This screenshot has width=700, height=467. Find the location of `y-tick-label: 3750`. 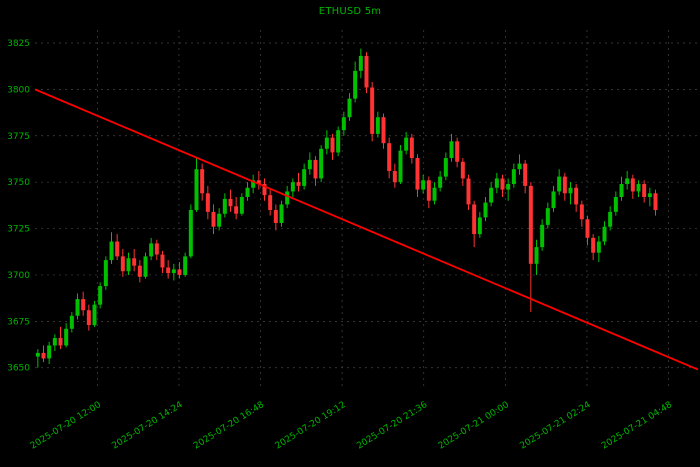

y-tick-label: 3750 is located at coordinates (18, 183).